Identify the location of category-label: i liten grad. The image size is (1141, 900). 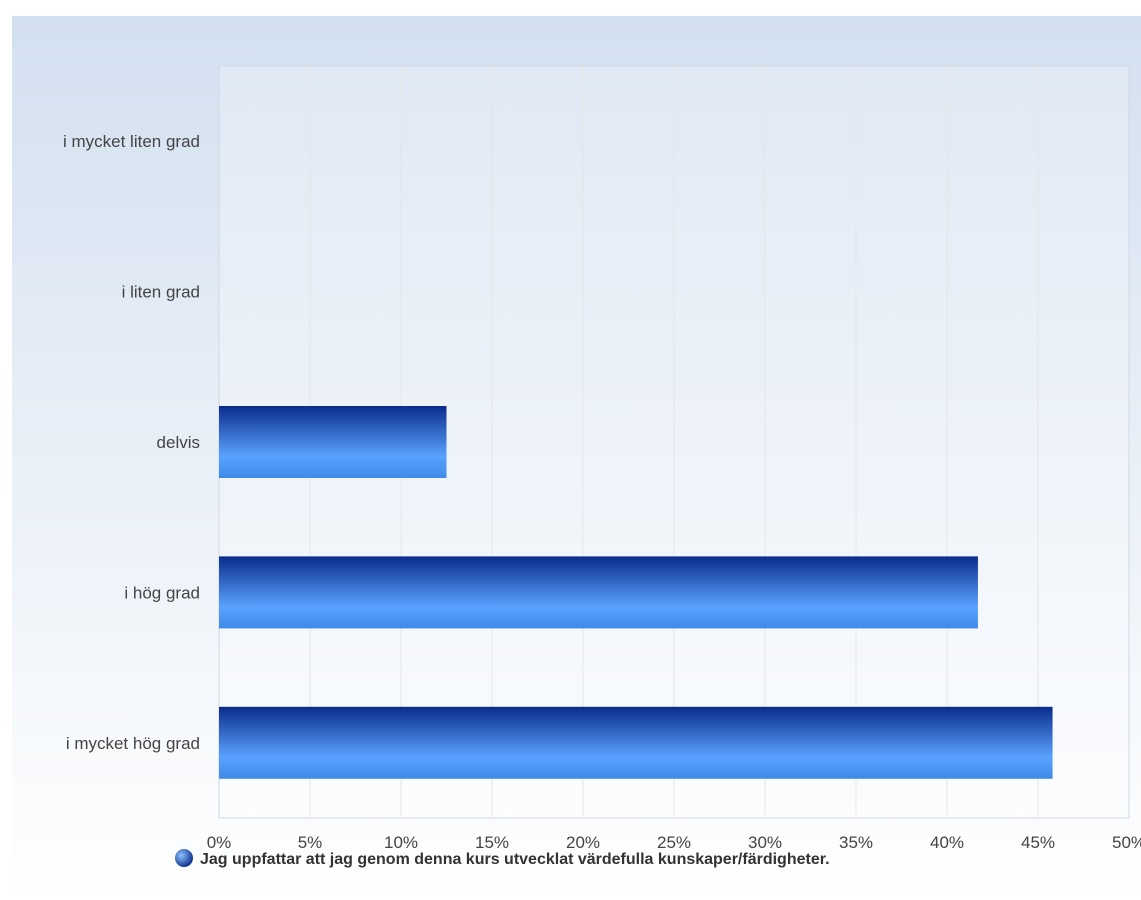
(161, 292).